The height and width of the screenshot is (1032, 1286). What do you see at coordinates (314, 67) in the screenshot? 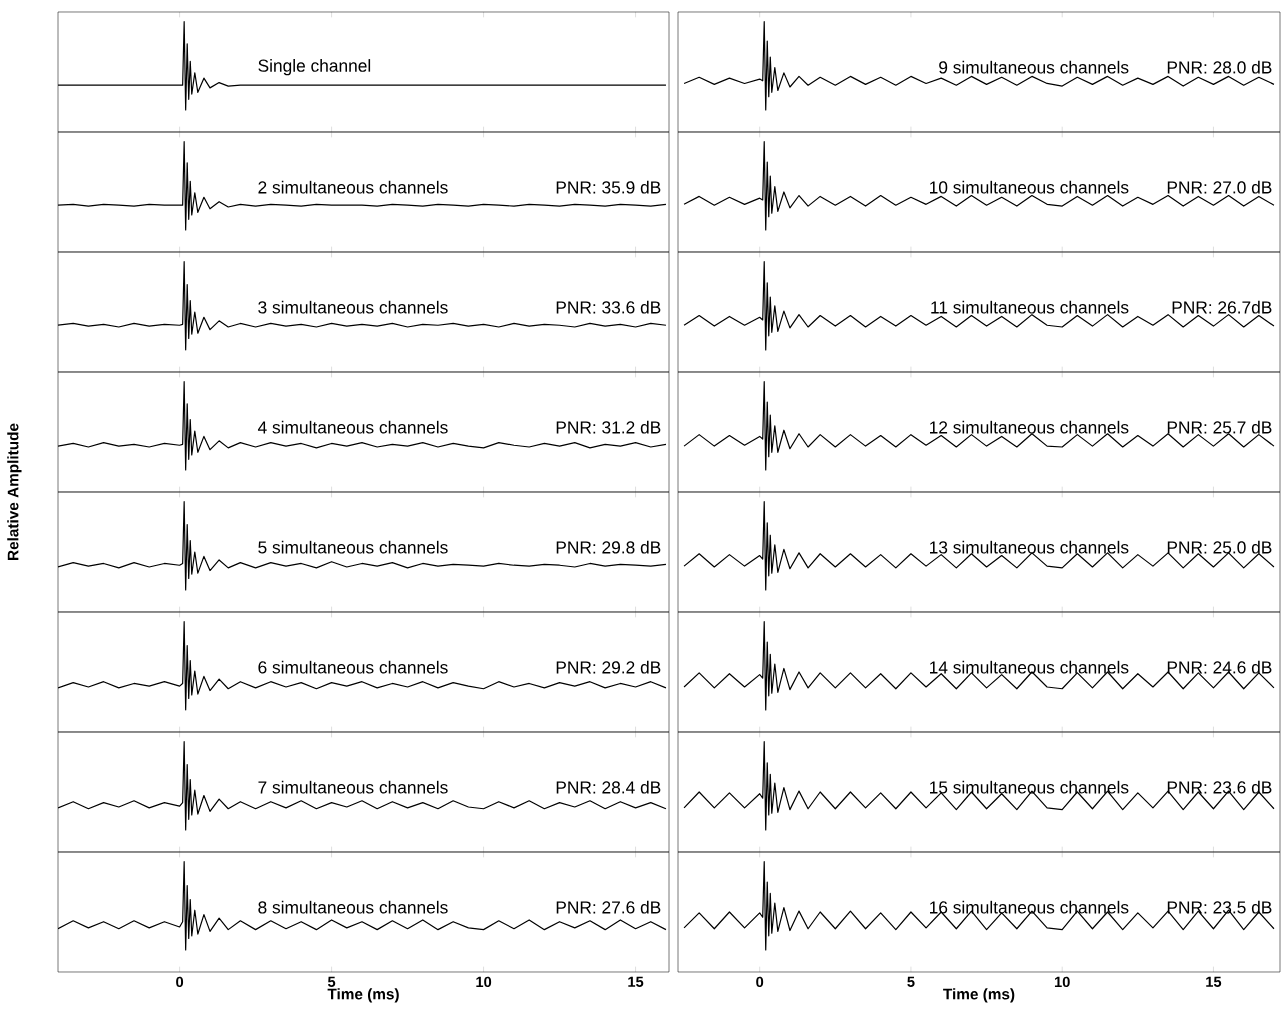
I see `annotation: Single channel` at bounding box center [314, 67].